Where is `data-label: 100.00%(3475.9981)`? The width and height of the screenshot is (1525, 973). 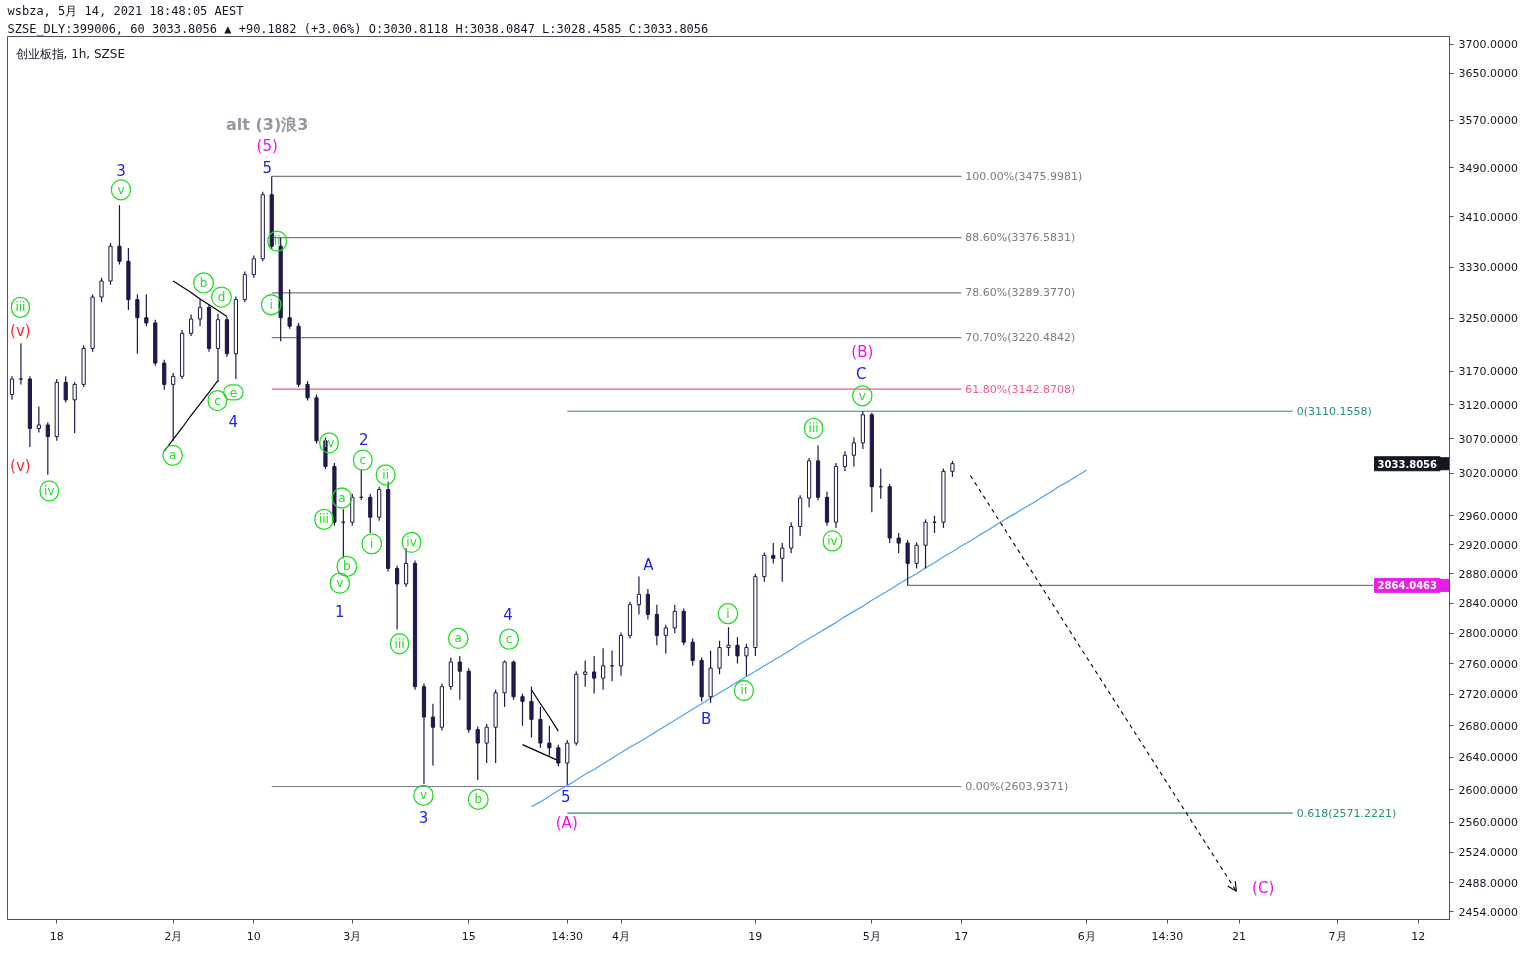 data-label: 100.00%(3475.9981) is located at coordinates (1024, 176).